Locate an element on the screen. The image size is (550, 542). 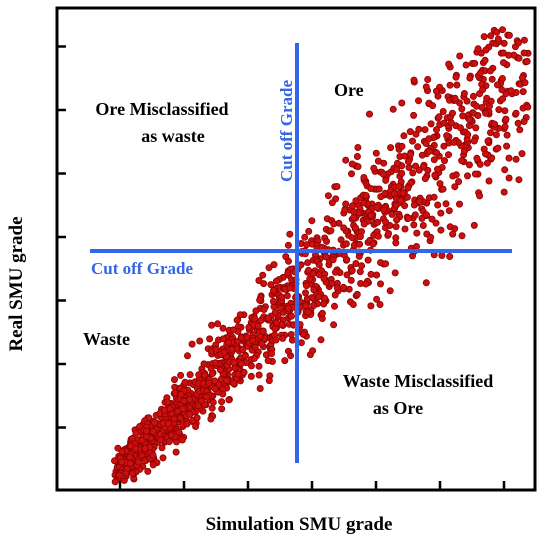
quadrant-label-waste-misclassified-line1: Waste Misclassified is located at coordinates (418, 381).